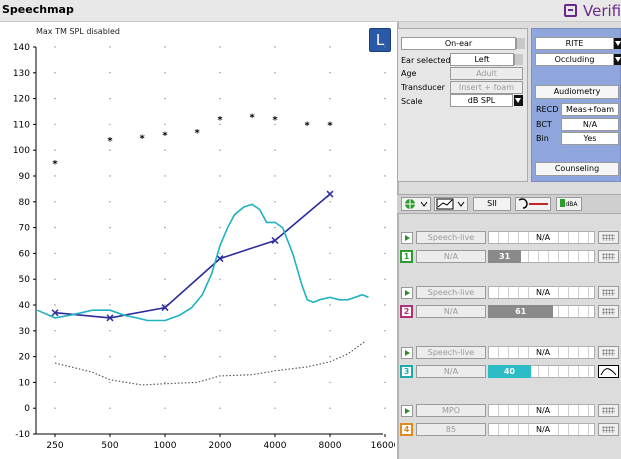 The image size is (621, 459). What do you see at coordinates (380, 40) in the screenshot?
I see `left-ear-indicator: L` at bounding box center [380, 40].